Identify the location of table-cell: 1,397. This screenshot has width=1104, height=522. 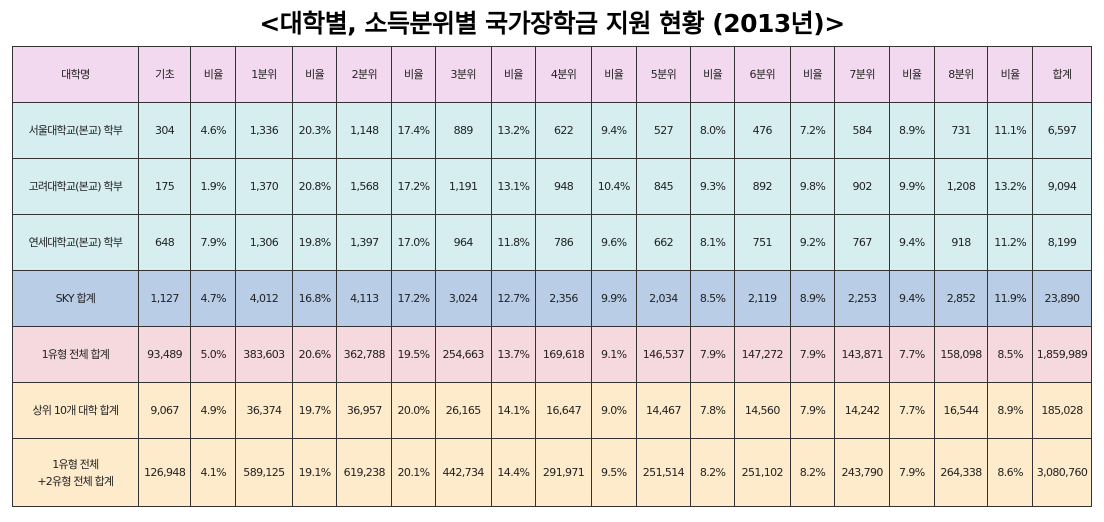
(364, 242).